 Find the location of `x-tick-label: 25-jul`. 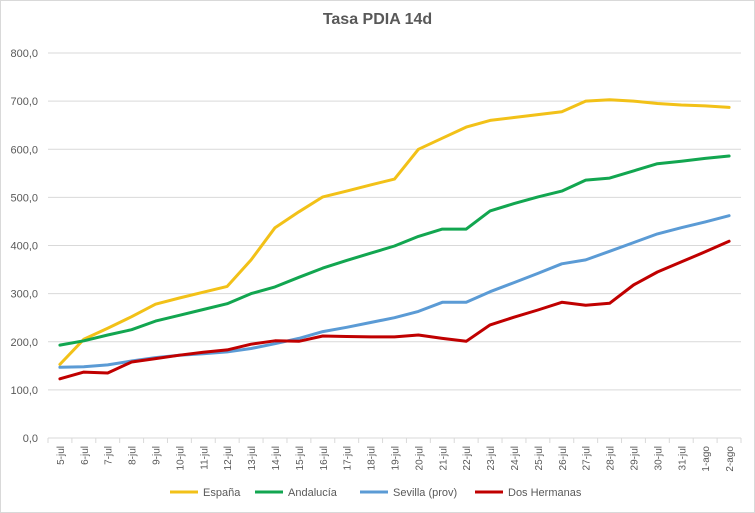

x-tick-label: 25-jul is located at coordinates (539, 458).